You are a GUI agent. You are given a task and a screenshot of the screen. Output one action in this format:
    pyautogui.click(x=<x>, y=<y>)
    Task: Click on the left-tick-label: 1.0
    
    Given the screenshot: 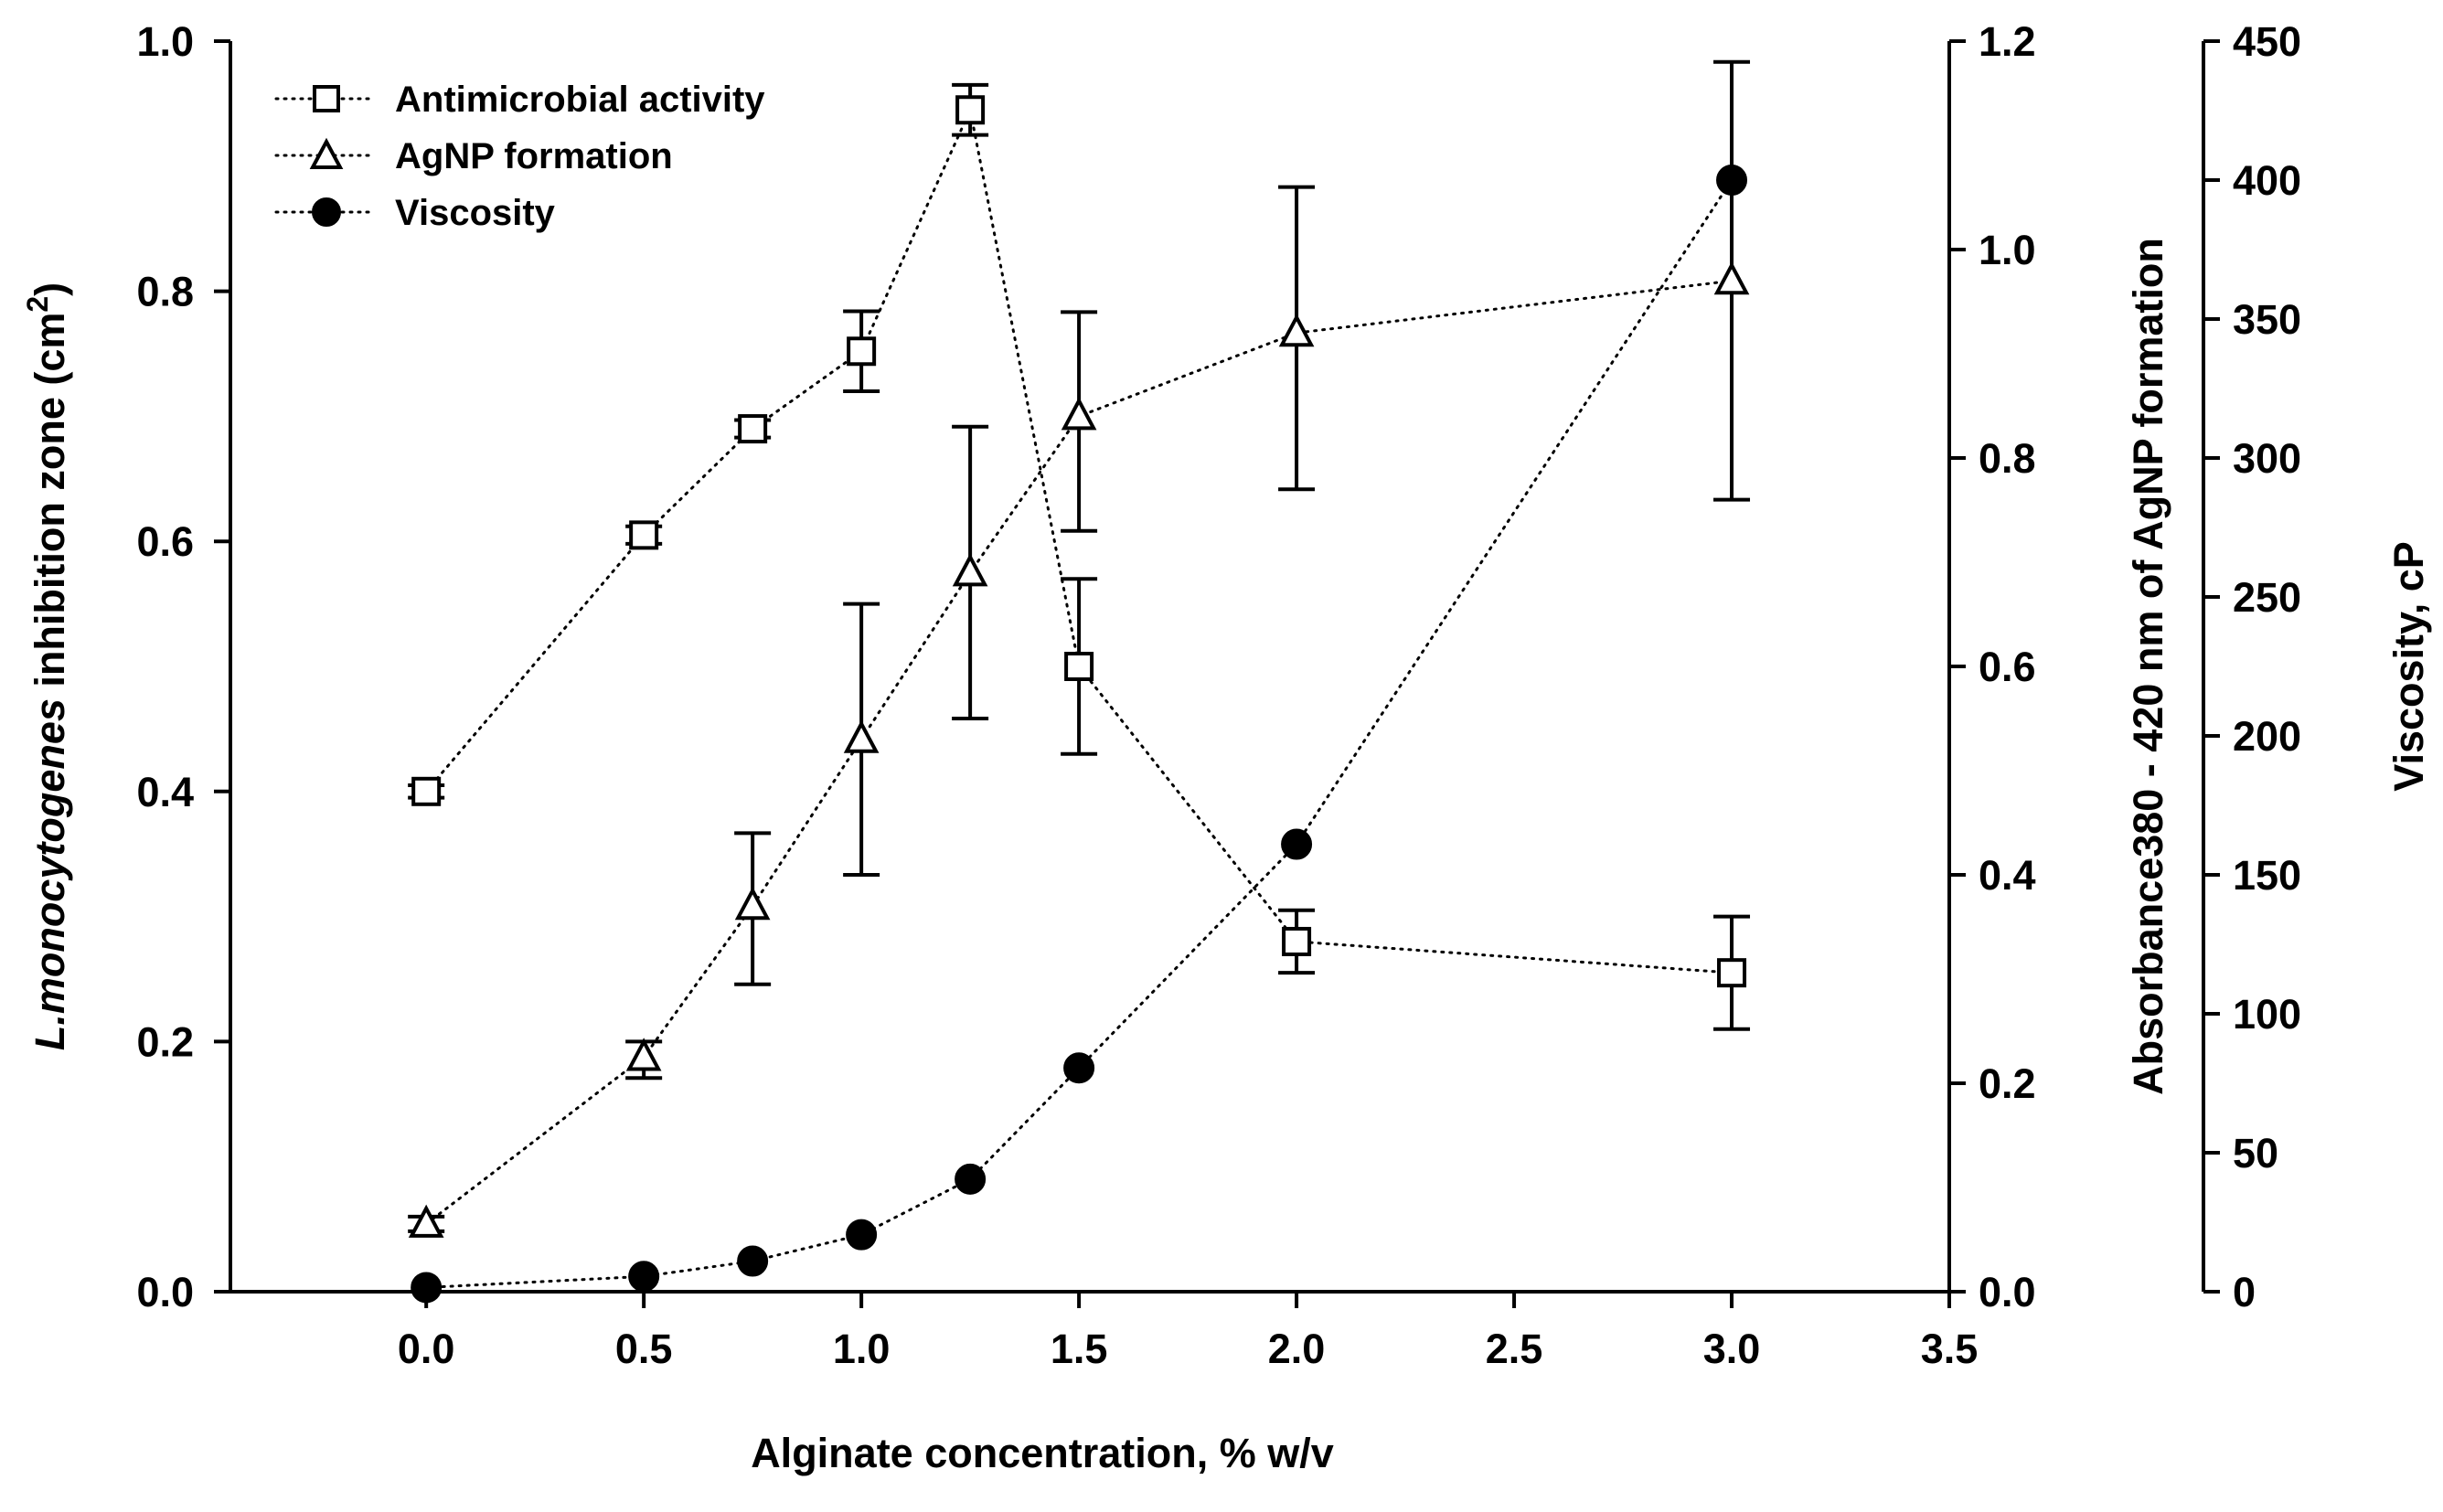 What is the action you would take?
    pyautogui.click(x=165, y=41)
    